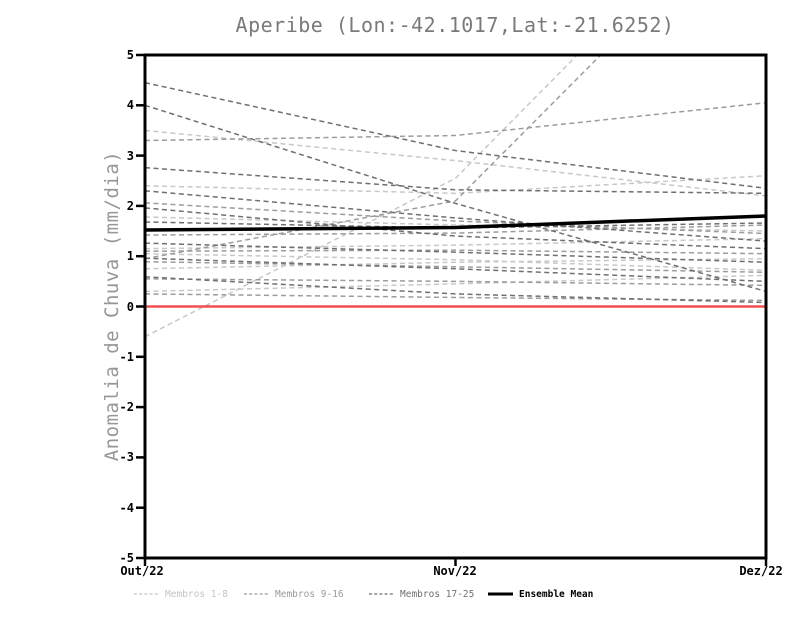 This screenshot has width=800, height=618. What do you see at coordinates (130, 55) in the screenshot?
I see `y-tick-label: 5` at bounding box center [130, 55].